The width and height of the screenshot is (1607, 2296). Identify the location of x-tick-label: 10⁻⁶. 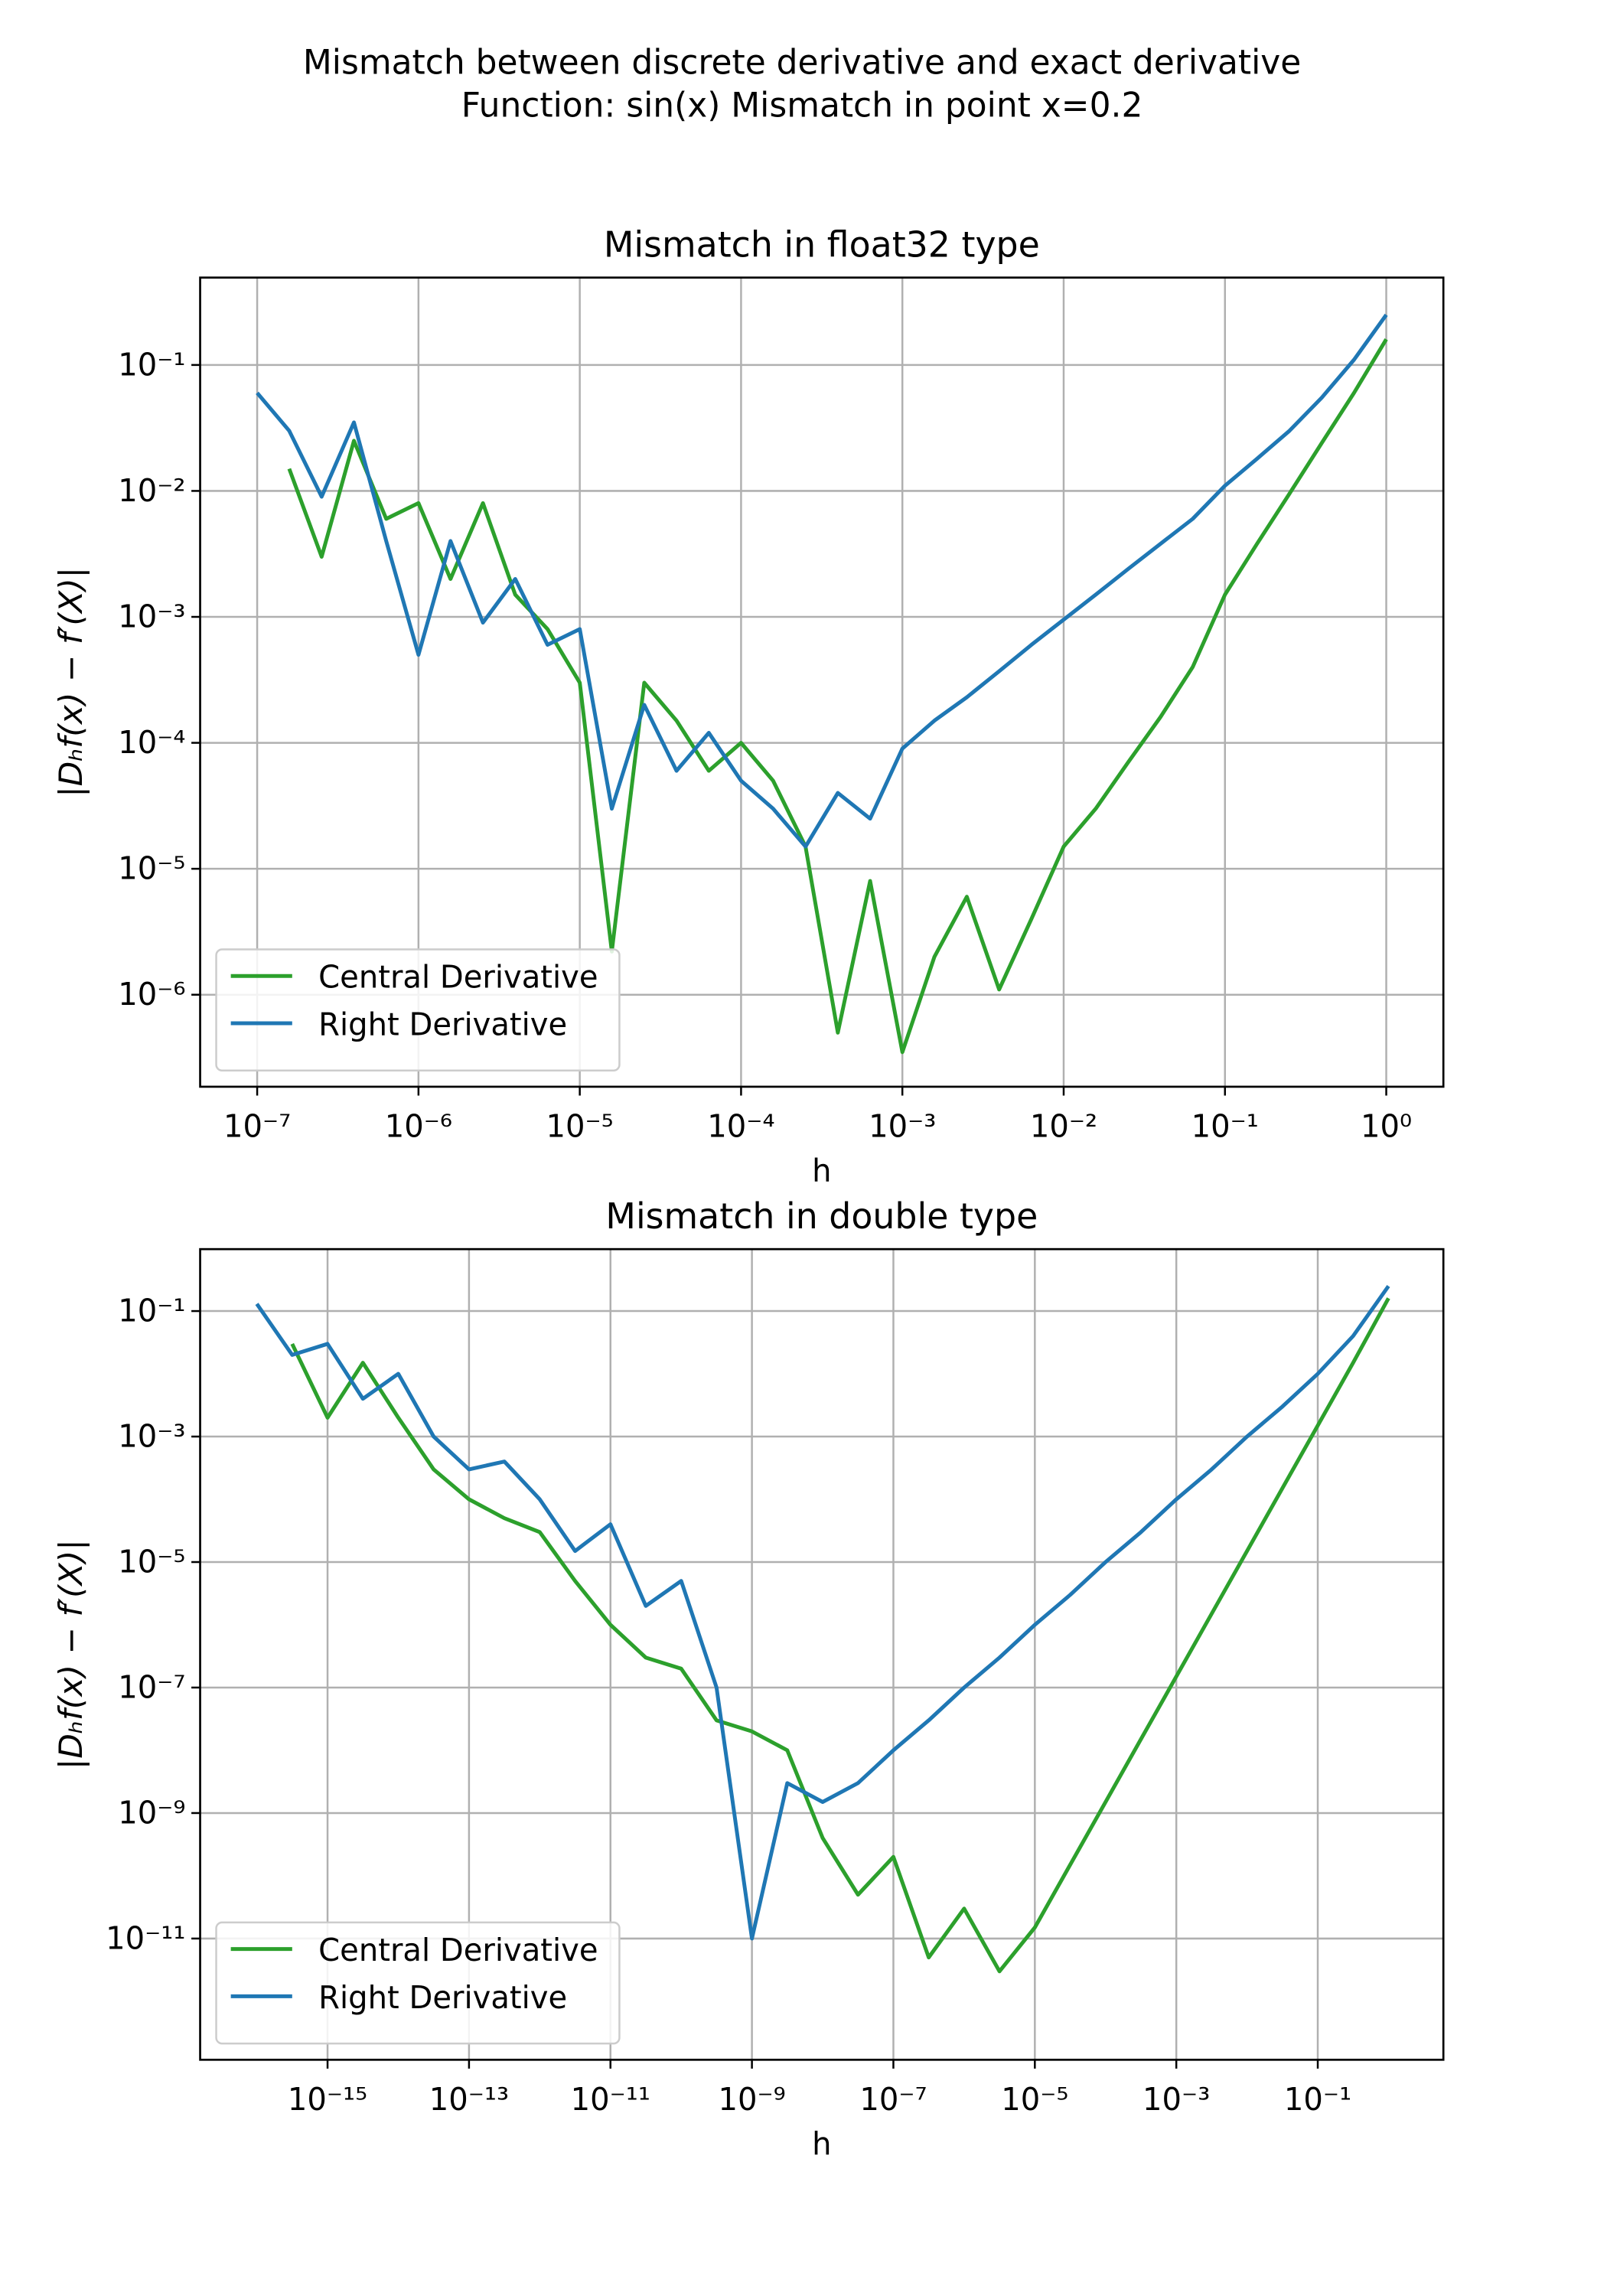
(419, 1126).